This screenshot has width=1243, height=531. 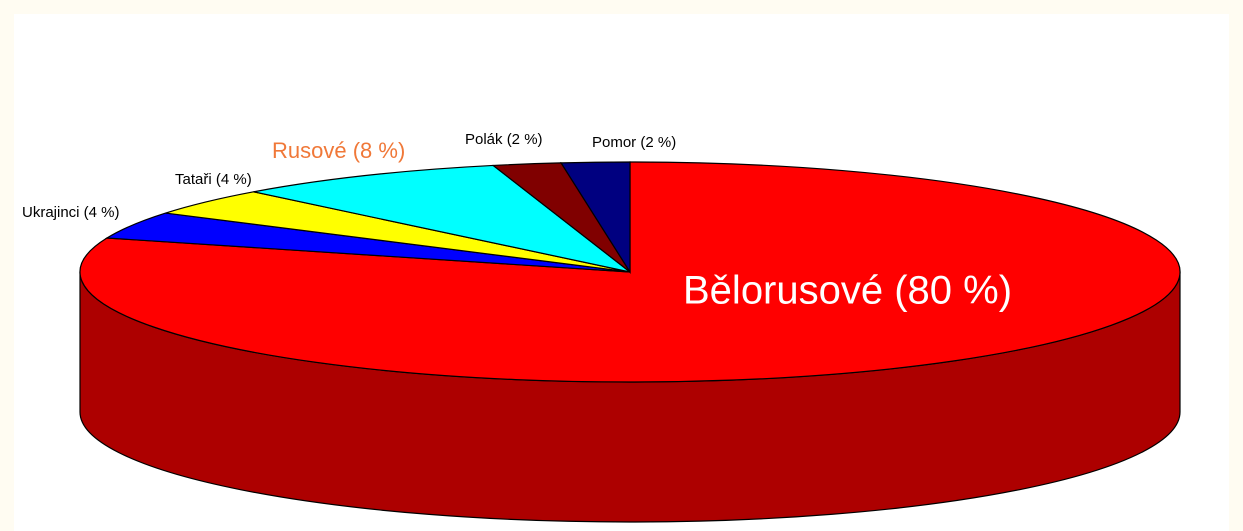 What do you see at coordinates (338, 150) in the screenshot?
I see `slice-label: Rusové (8 %)` at bounding box center [338, 150].